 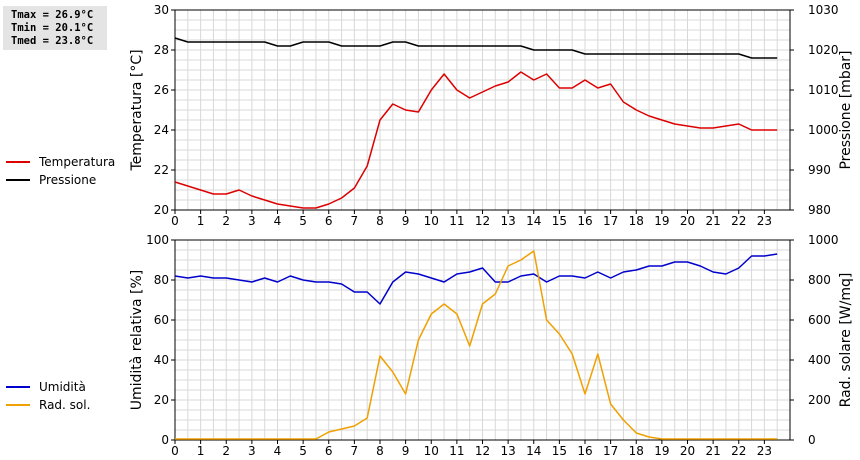 I want to click on series-line-umidit, so click(x=476, y=279).